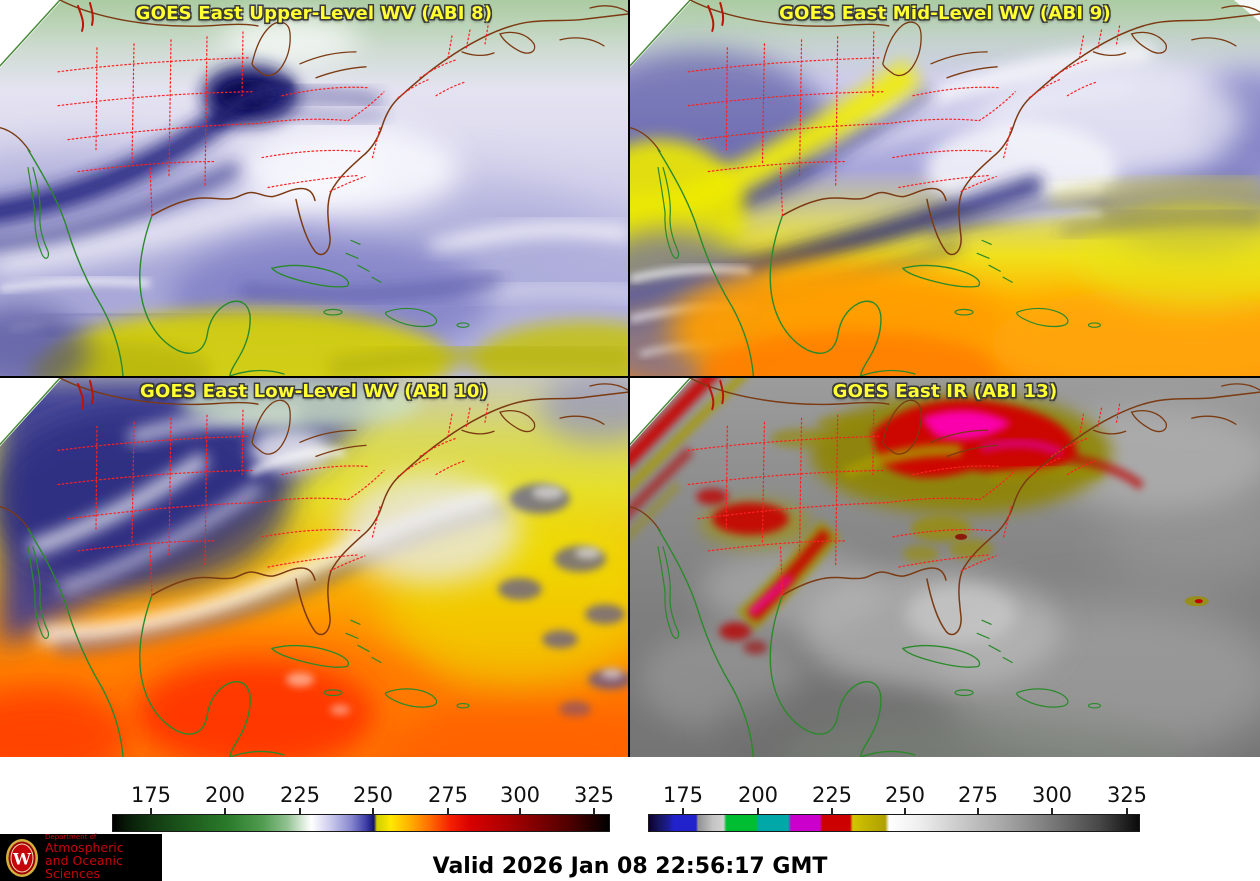  Describe the element at coordinates (314, 391) in the screenshot. I see `panel-title-low-wv: GOES East Low-Level WV (ABI 10)` at that location.